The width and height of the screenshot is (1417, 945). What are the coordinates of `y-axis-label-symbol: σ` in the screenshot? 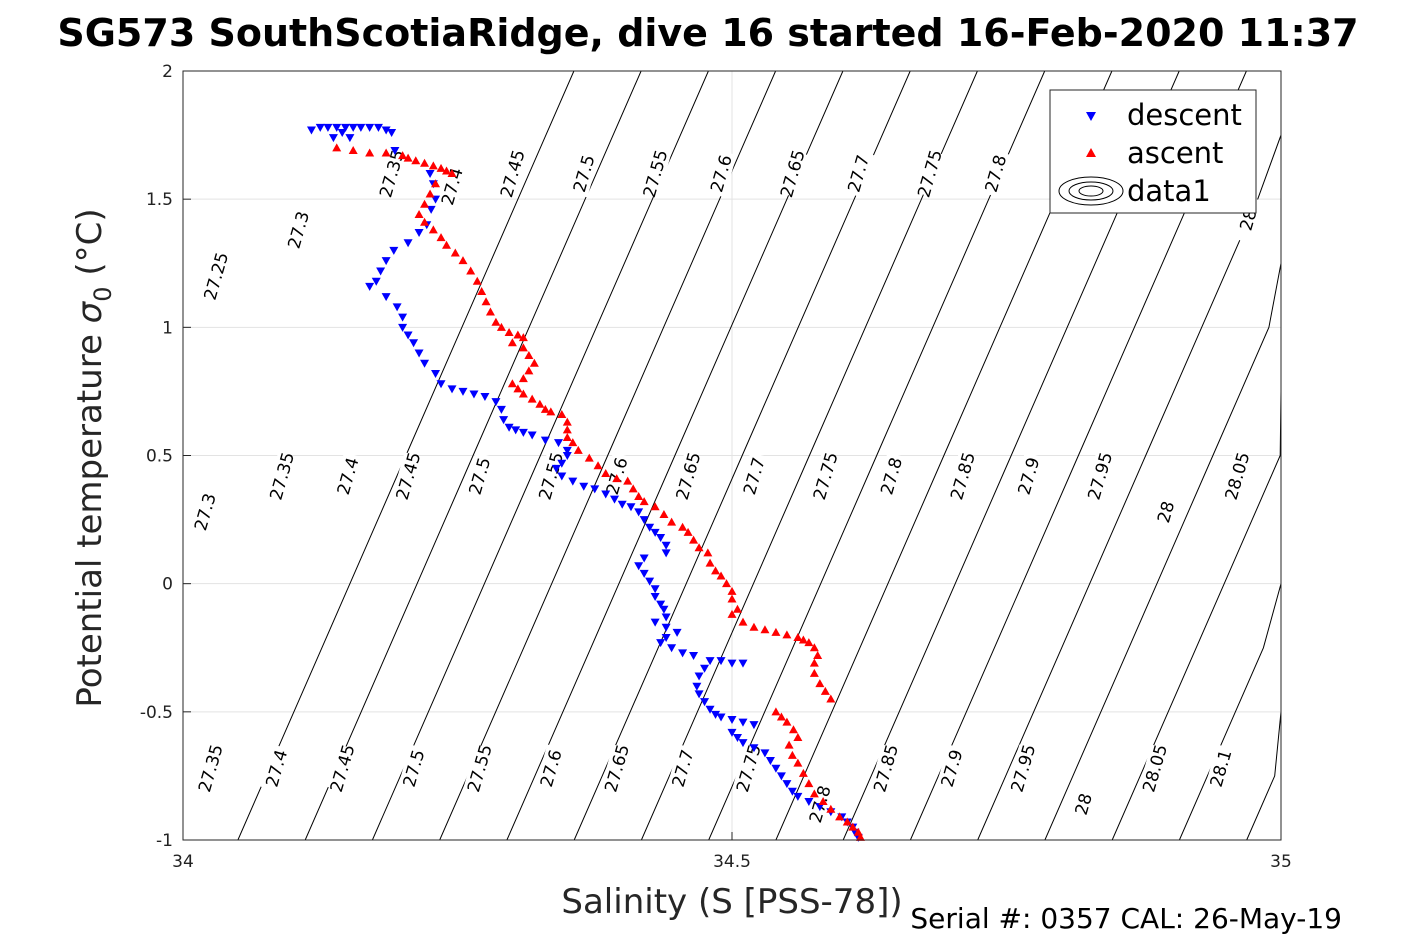 It's located at (90, 311).